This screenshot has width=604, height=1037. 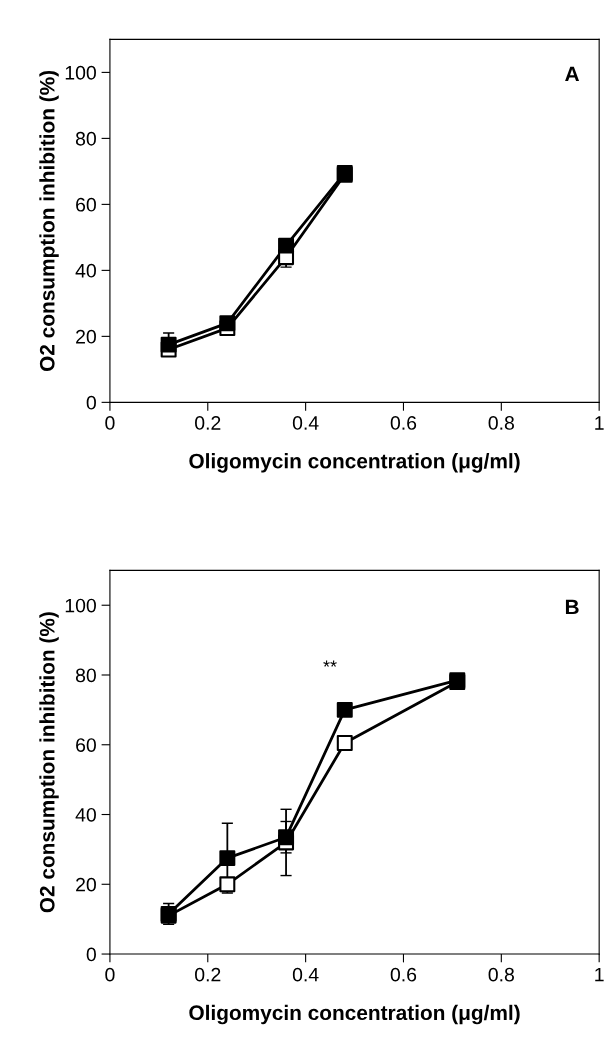 I want to click on annotation: B, so click(x=572, y=607).